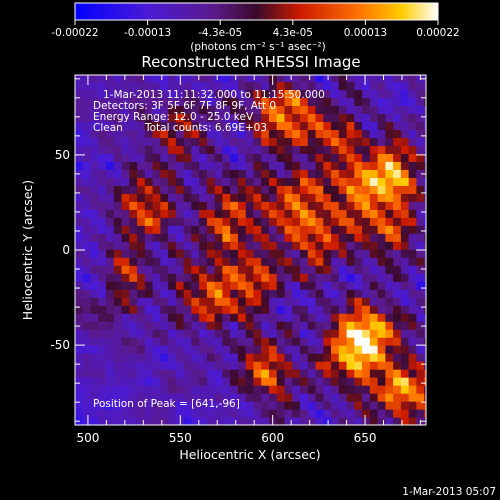 The image size is (500, 500). I want to click on x-tick-label: 600, so click(272, 438).